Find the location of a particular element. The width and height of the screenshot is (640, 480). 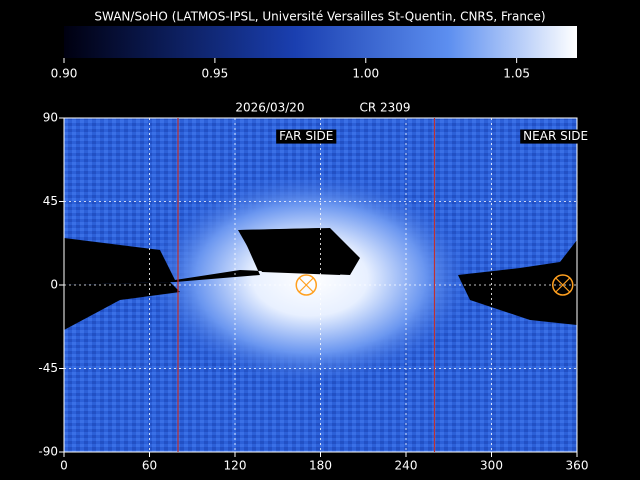

colorbar-tick-label: 1.05 is located at coordinates (516, 74).